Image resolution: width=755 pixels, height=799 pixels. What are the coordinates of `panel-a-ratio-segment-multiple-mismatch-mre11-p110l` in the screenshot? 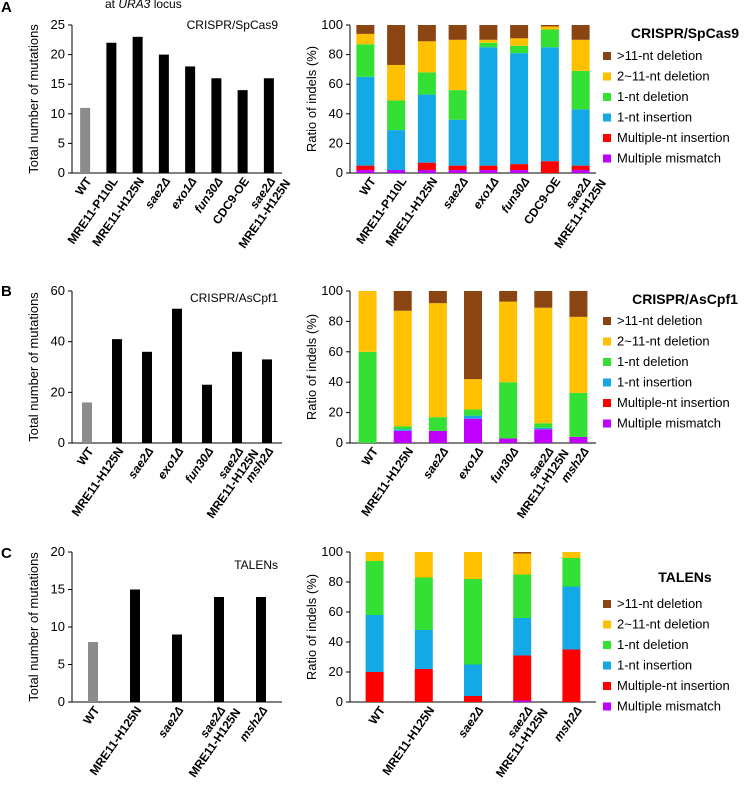 It's located at (396, 171).